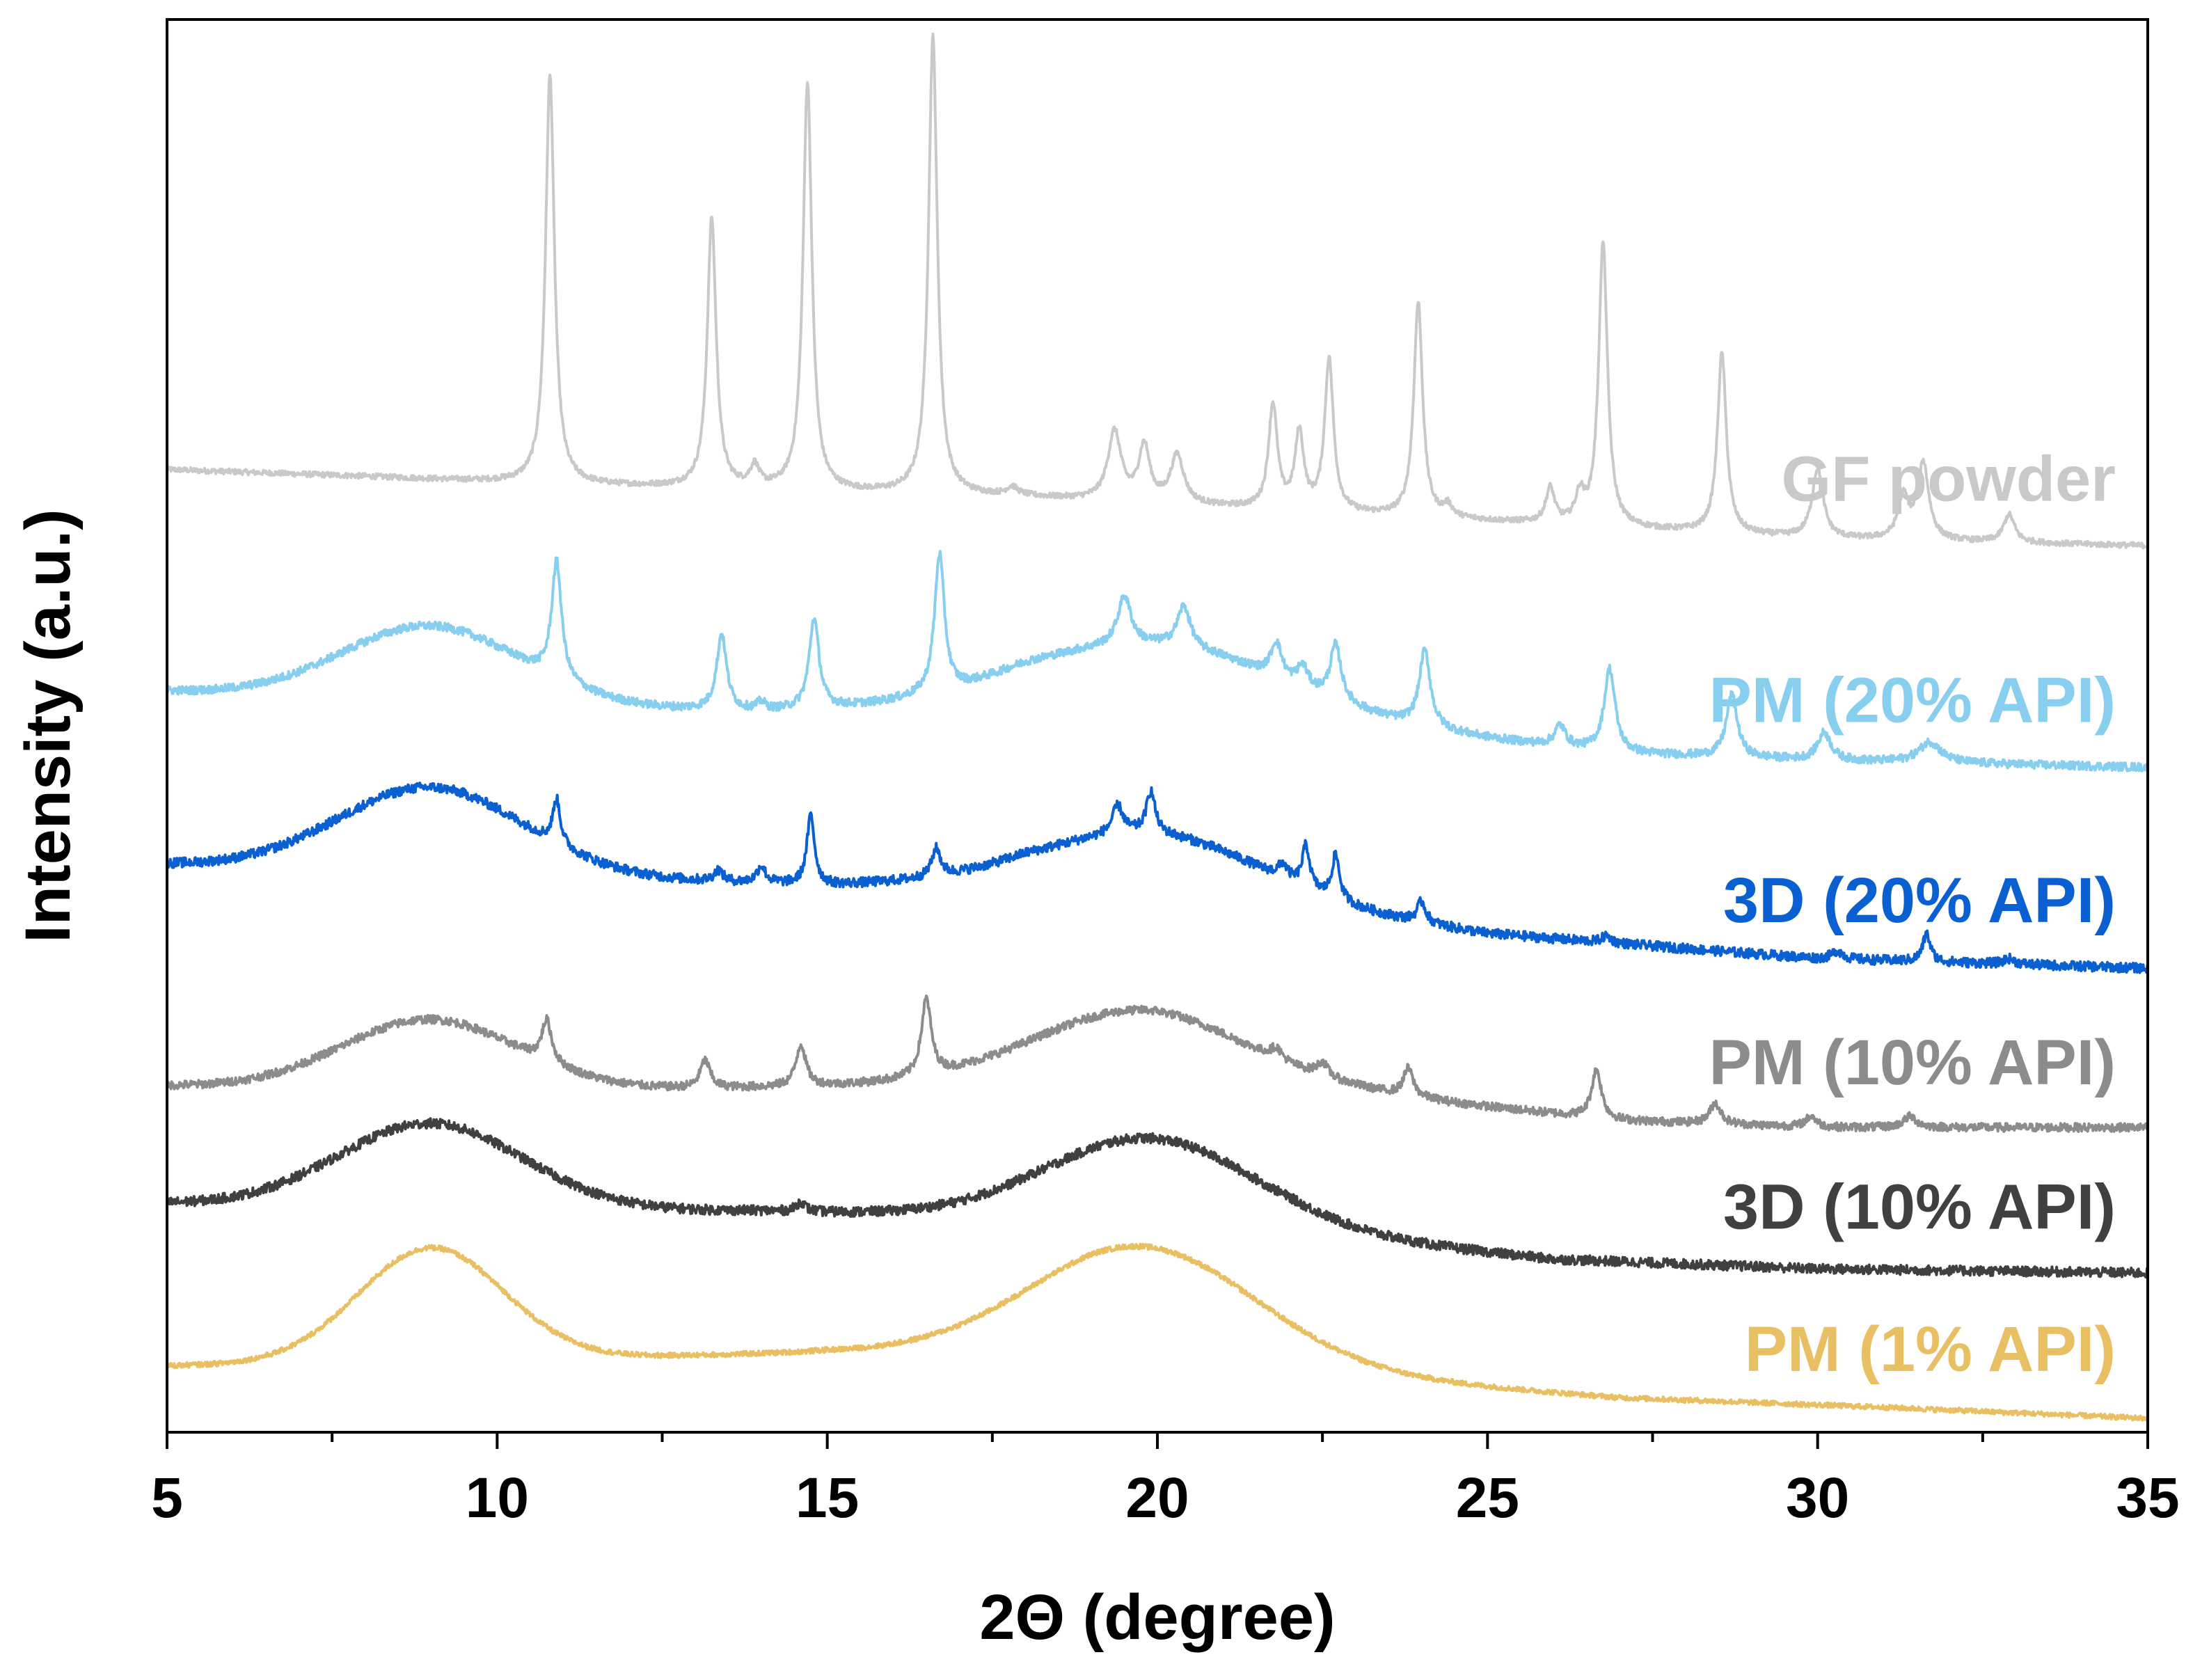  I want to click on x-tick-label: 15, so click(827, 1498).